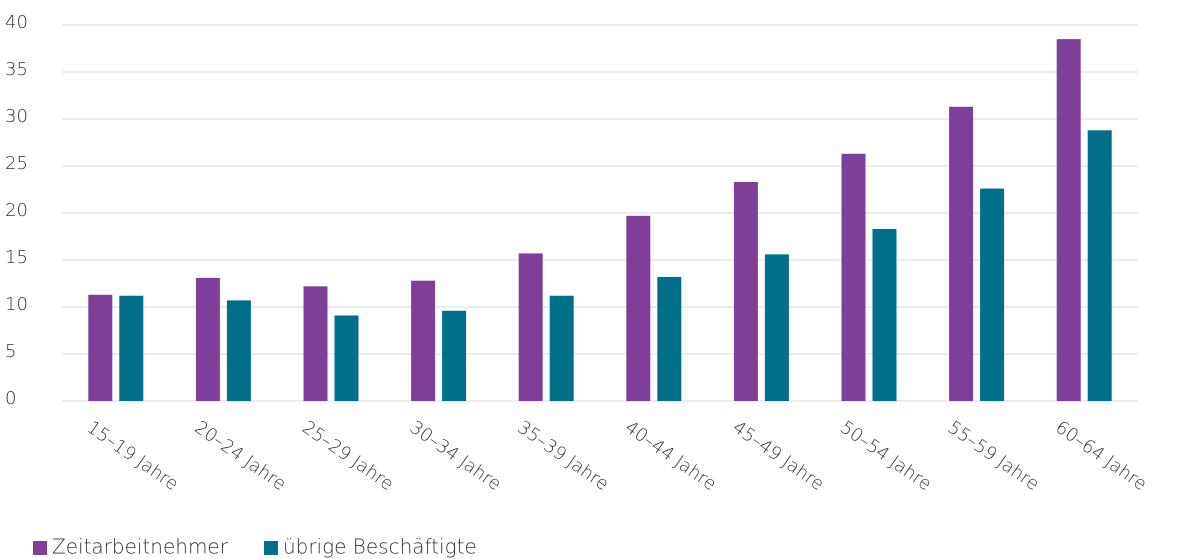  I want to click on x-tick-label: 50–54 Jahre, so click(885, 456).